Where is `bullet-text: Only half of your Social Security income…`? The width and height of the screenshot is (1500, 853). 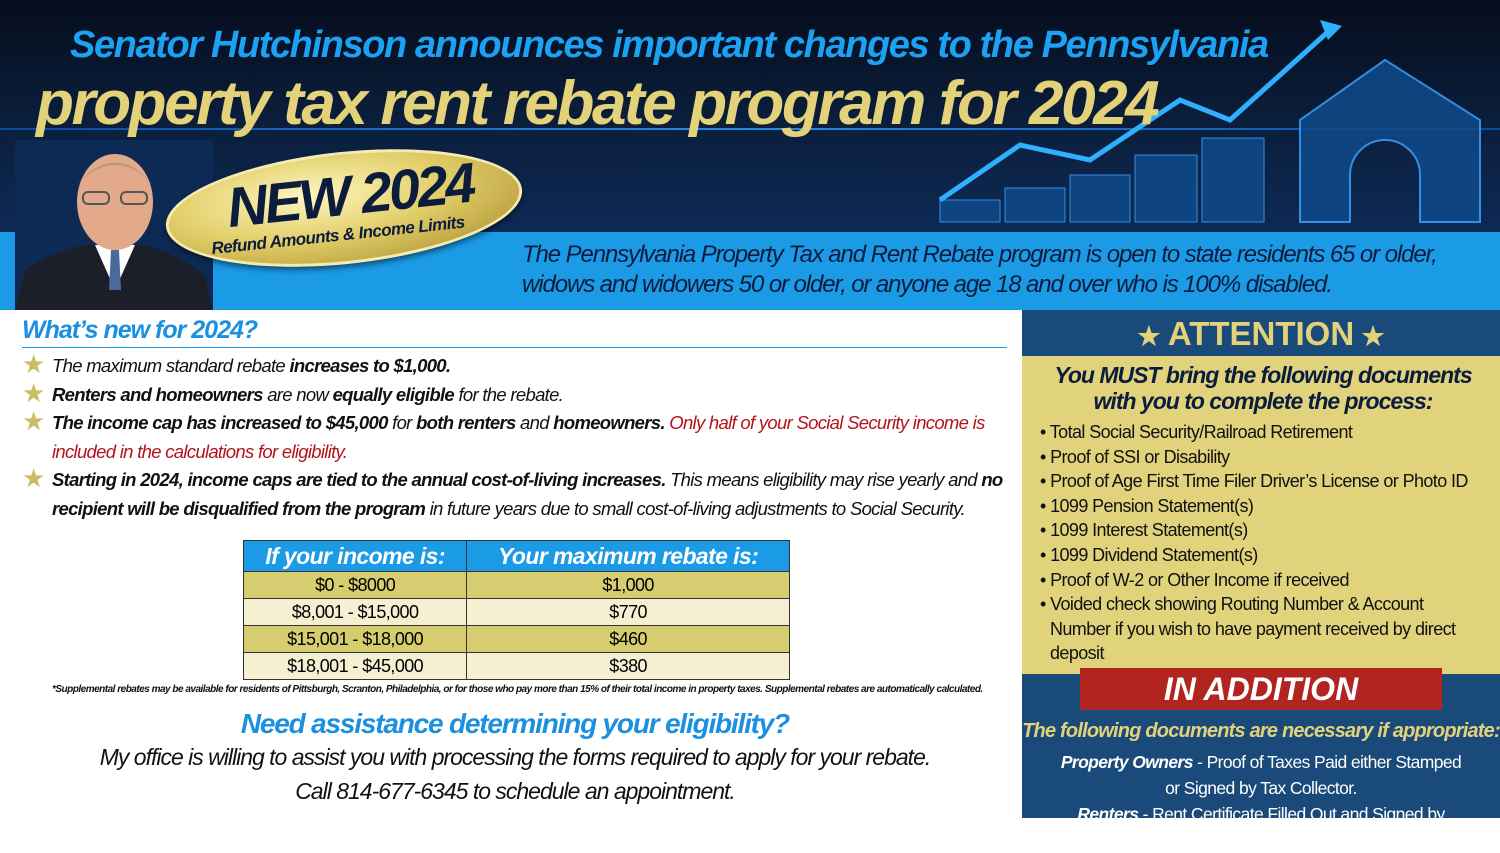
bullet-text: Only half of your Social Security income… is located at coordinates (518, 437).